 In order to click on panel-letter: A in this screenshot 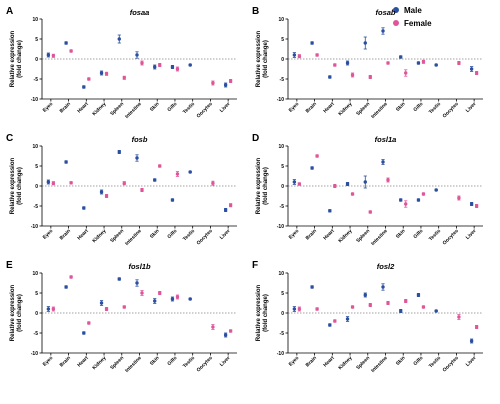, I will do `click(9, 11)`.